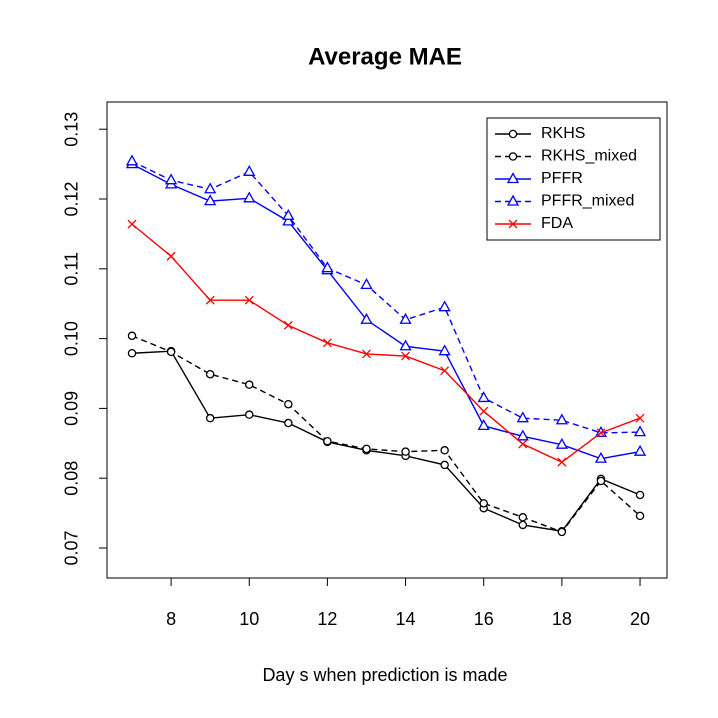 This screenshot has height=718, width=718. What do you see at coordinates (72, 547) in the screenshot?
I see `y-tick-label: 0.07` at bounding box center [72, 547].